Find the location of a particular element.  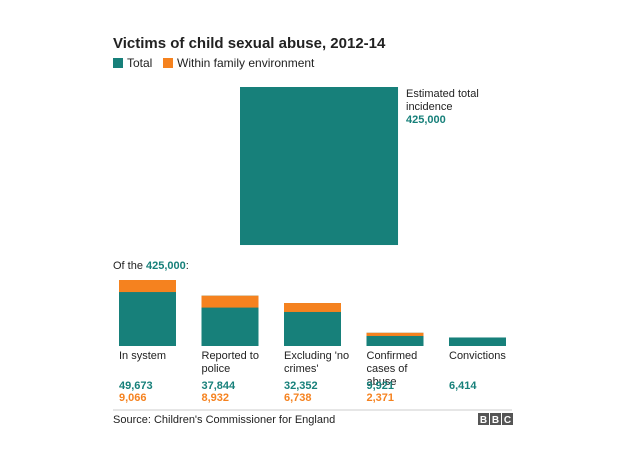

subheading-suffix: : is located at coordinates (187, 266).